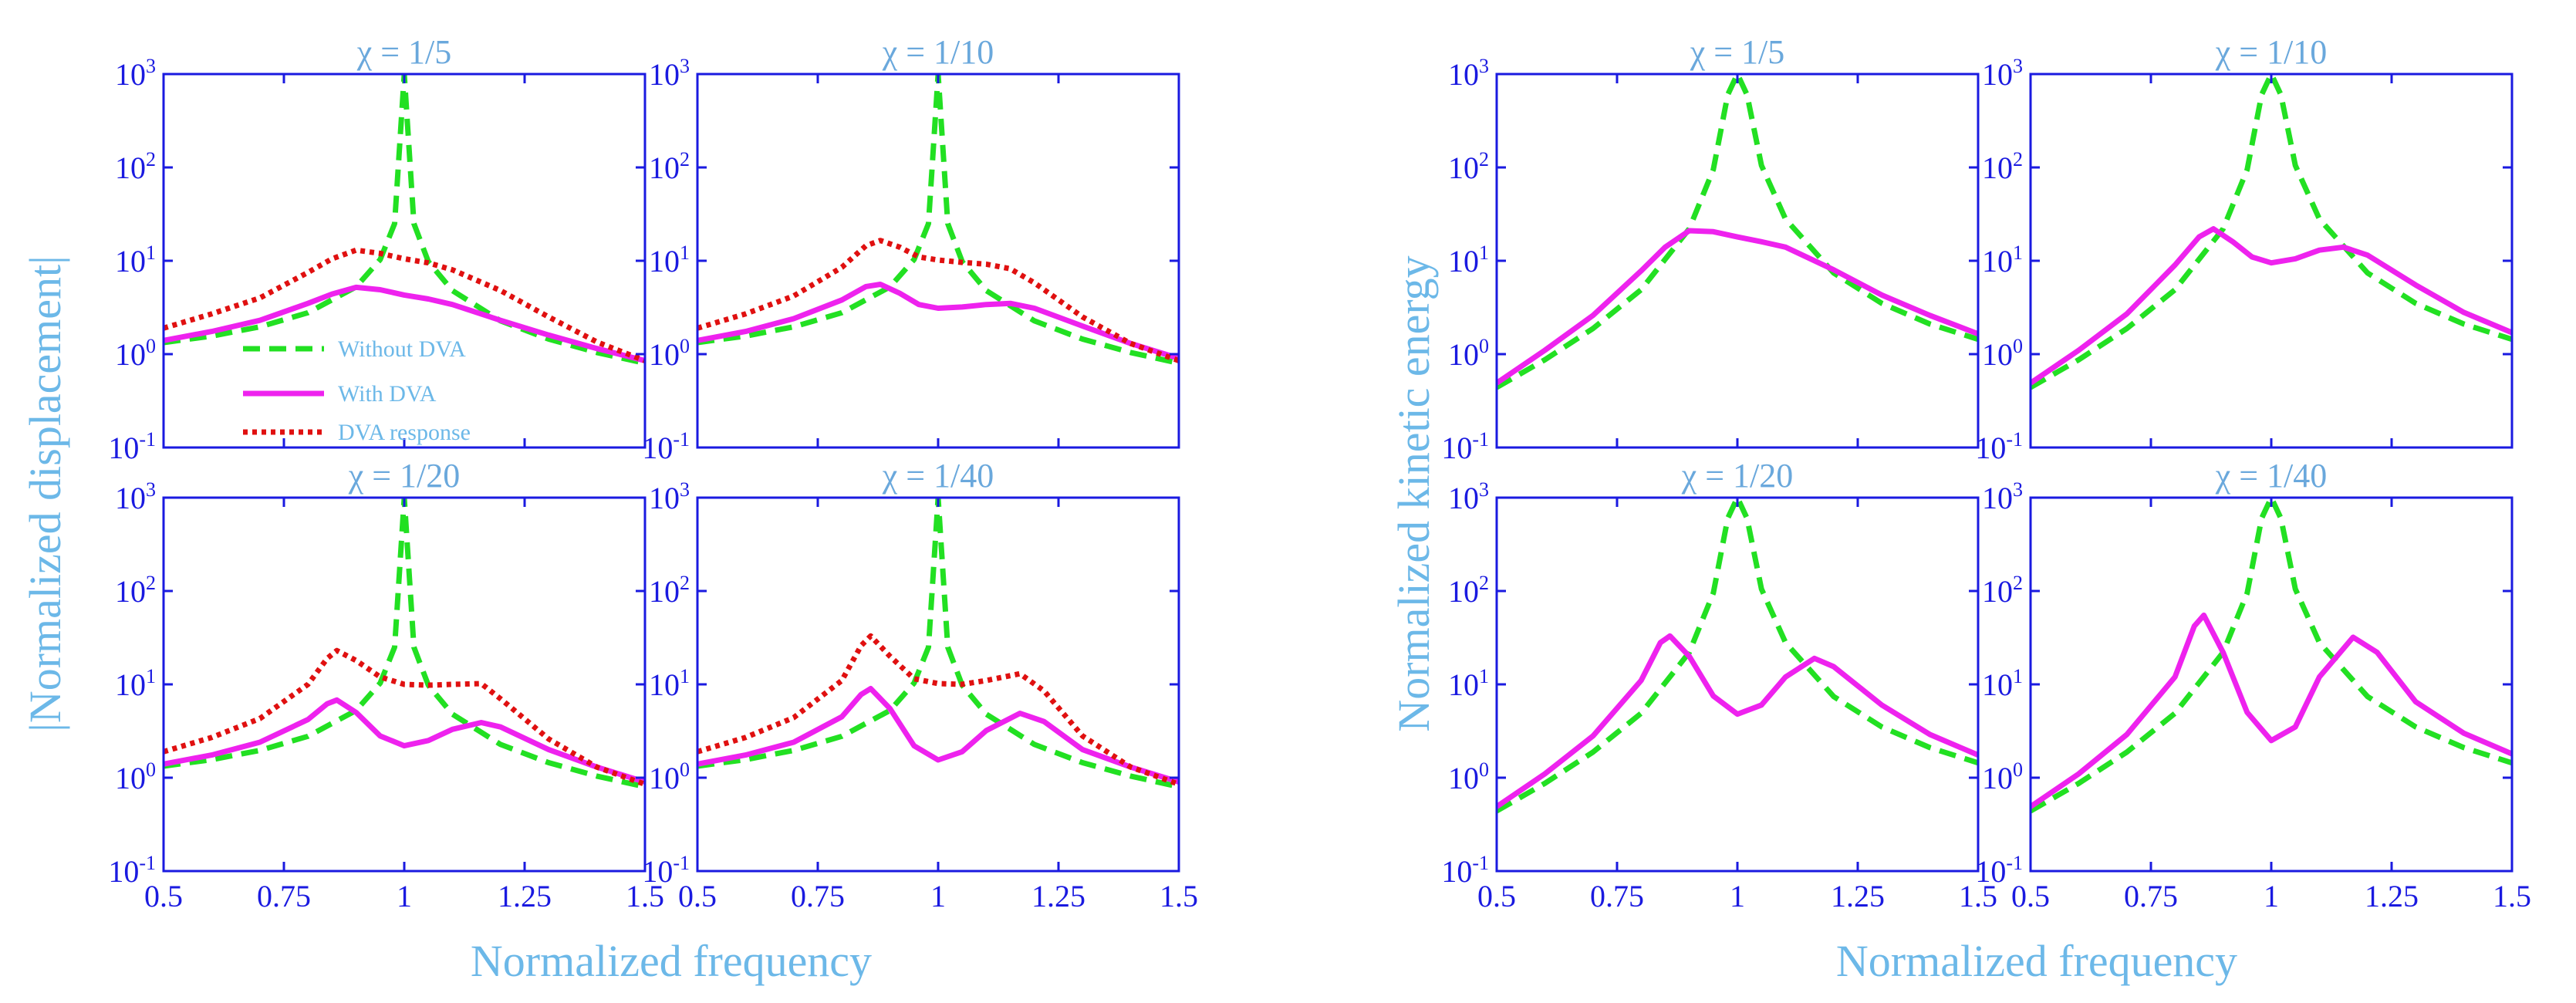 This screenshot has width=2576, height=1003. Describe the element at coordinates (402, 349) in the screenshot. I see `legend-label-without: Without DVA` at that location.